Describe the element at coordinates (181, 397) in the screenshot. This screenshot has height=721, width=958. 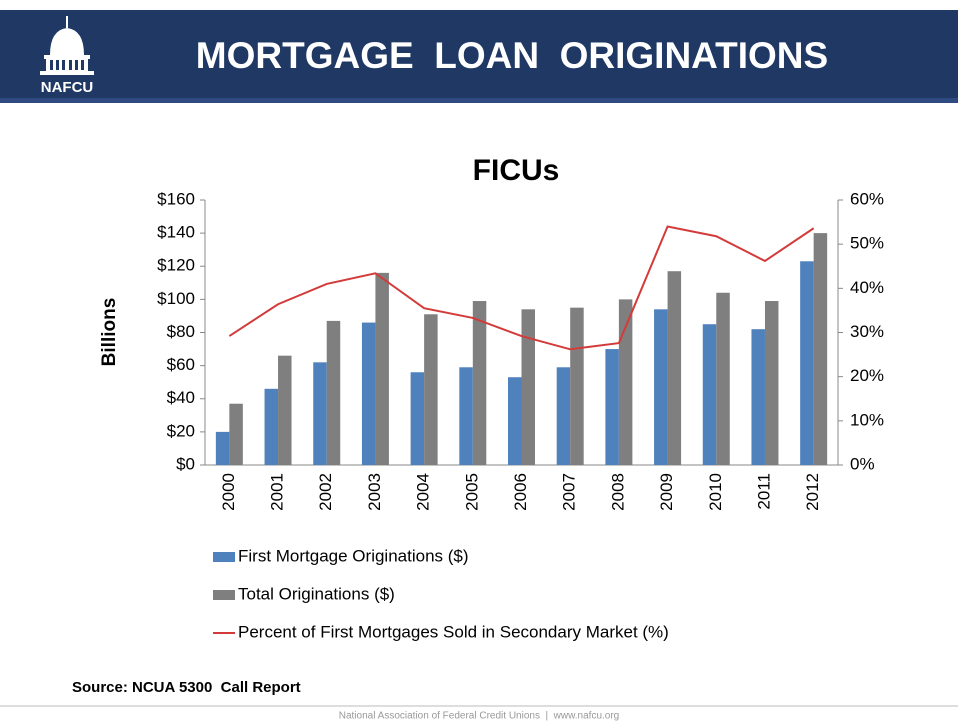
I see `y-tick-label: $40` at that location.